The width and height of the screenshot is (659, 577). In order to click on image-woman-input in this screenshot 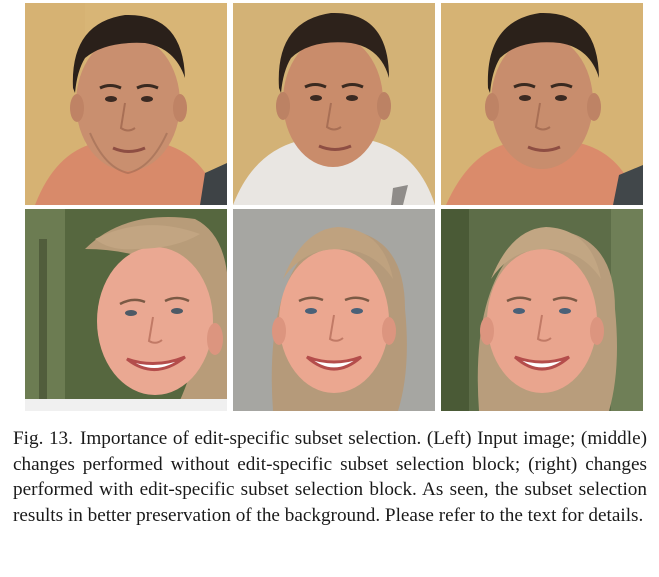, I will do `click(126, 310)`.